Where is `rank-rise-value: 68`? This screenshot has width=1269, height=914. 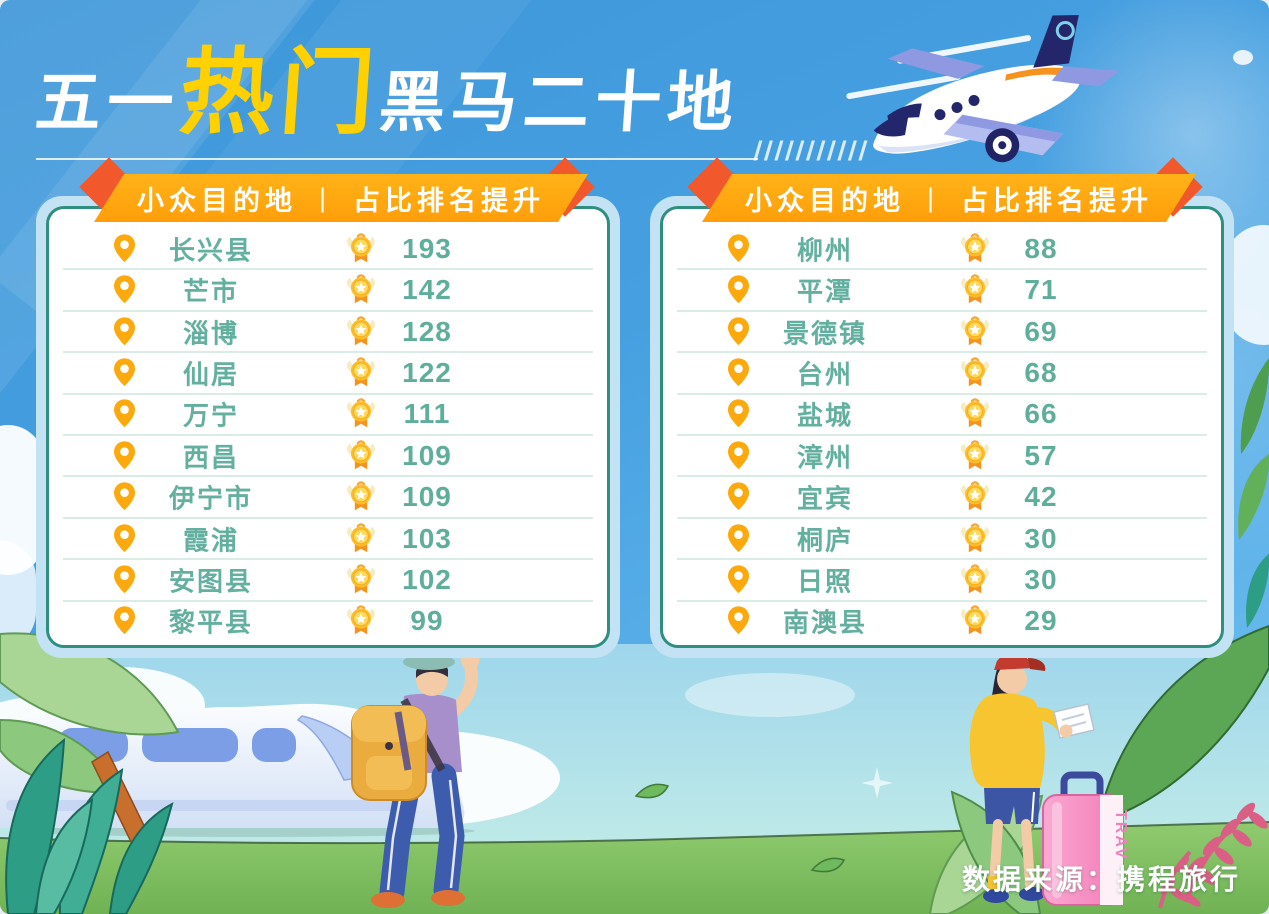
rank-rise-value: 68 is located at coordinates (1041, 372).